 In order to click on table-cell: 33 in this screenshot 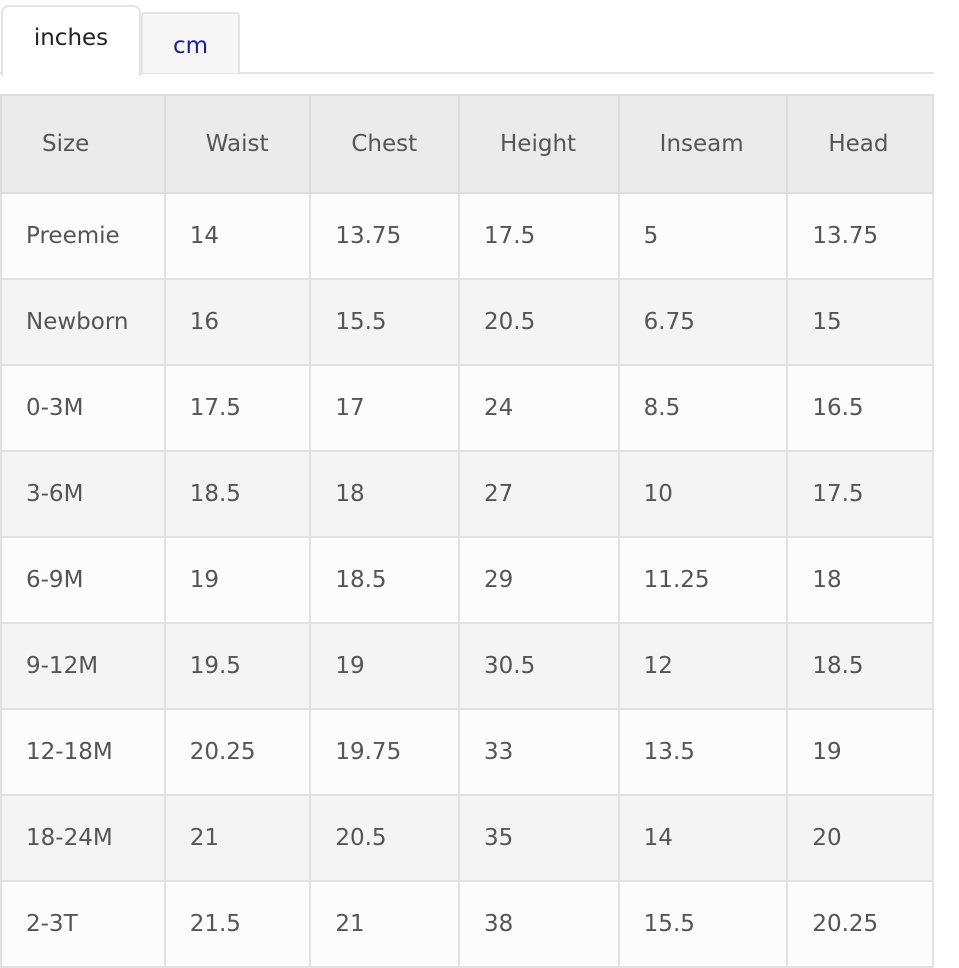, I will do `click(539, 752)`.